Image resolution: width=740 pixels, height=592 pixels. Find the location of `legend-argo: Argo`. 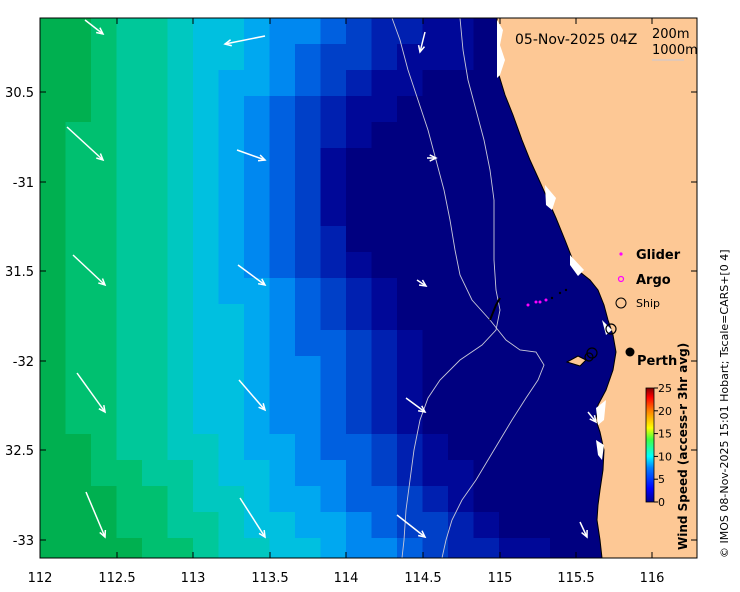

legend-argo: Argo is located at coordinates (653, 280).